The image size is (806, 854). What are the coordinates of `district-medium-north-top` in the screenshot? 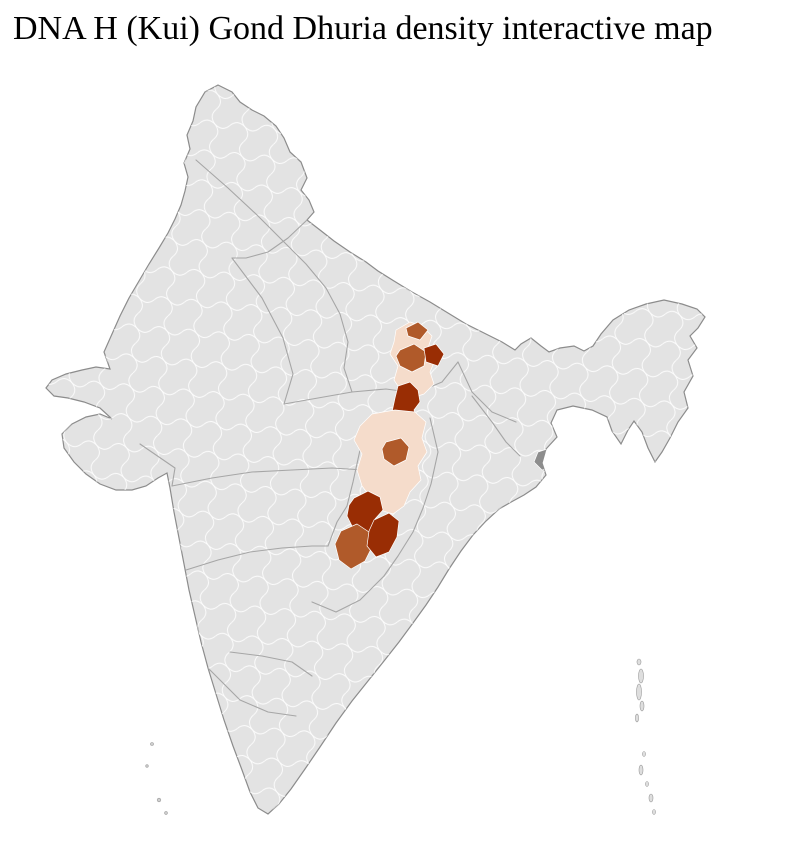 It's located at (417, 331).